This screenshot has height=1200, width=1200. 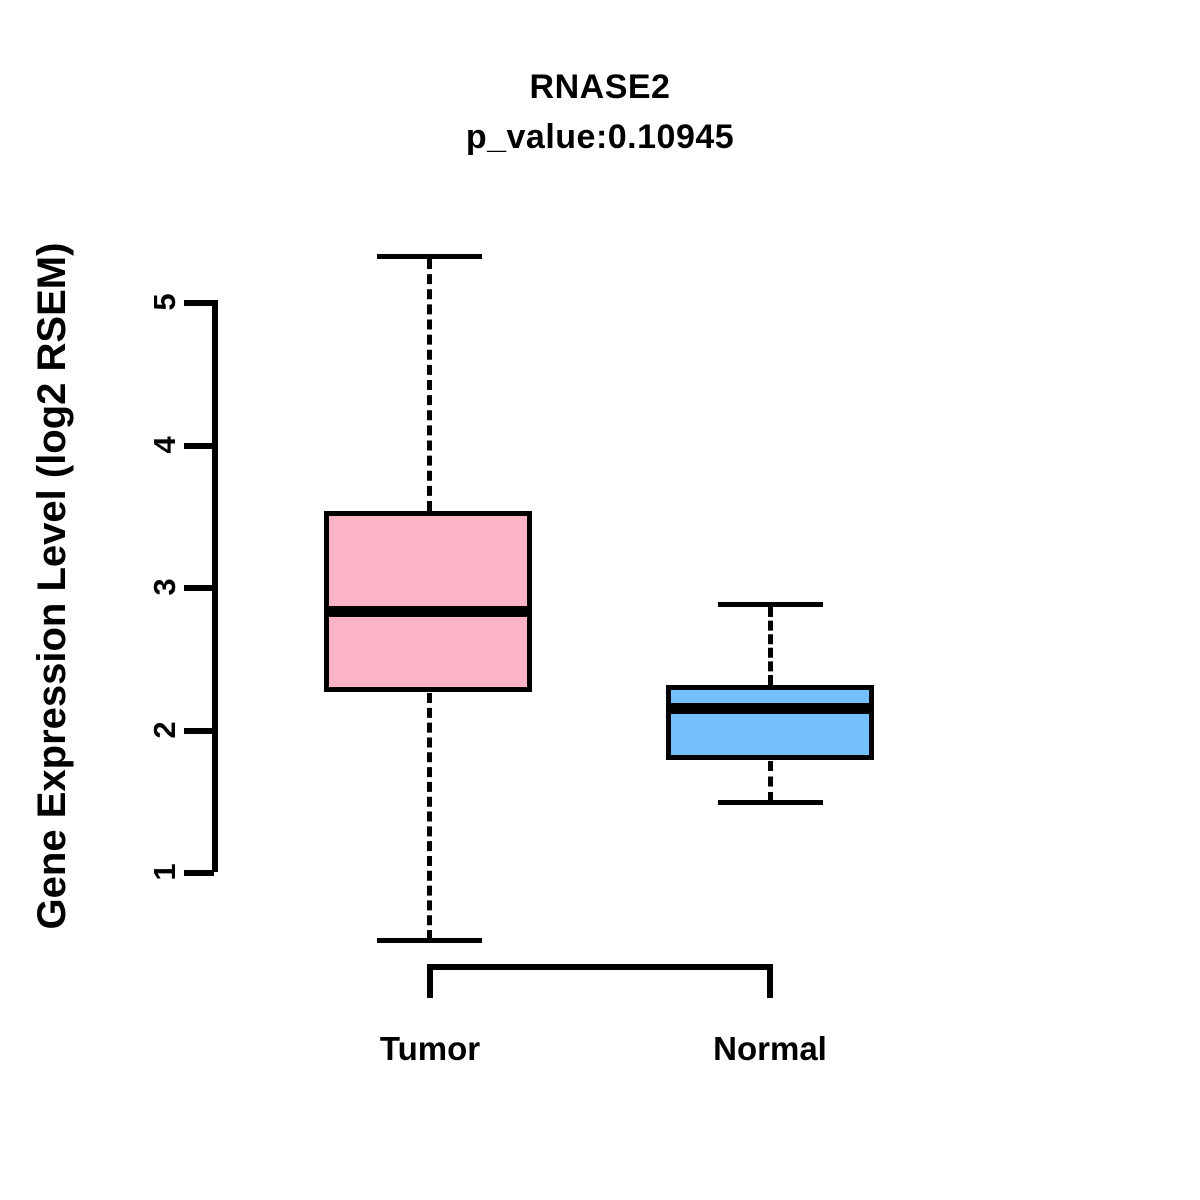 I want to click on normal-upper-whisker-cap, so click(x=770, y=604).